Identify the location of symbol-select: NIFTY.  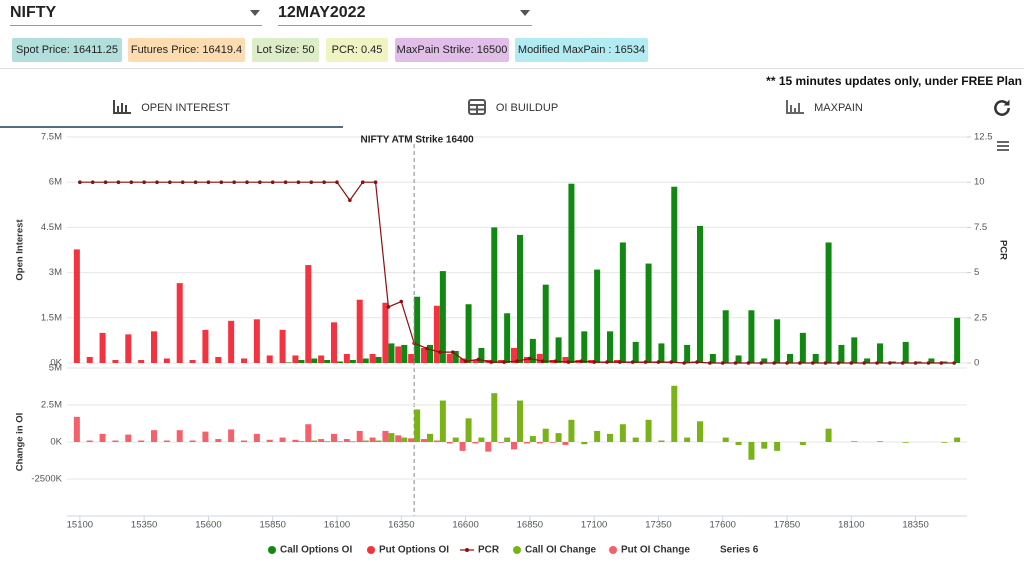
(136, 13).